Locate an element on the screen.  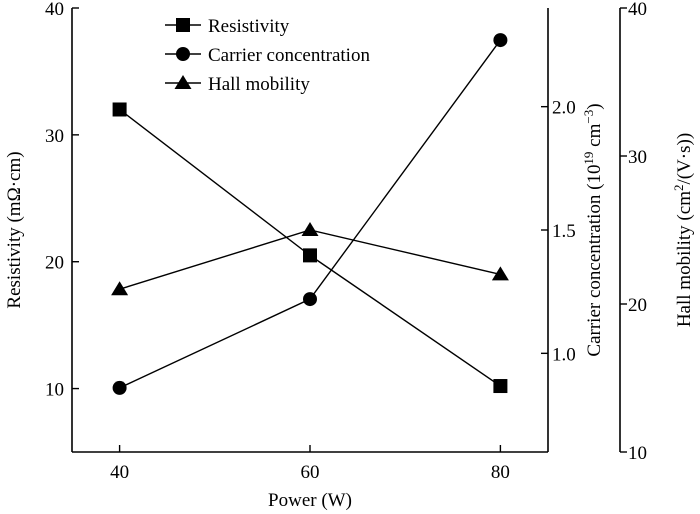
legend-item-resistivity: Resistivity is located at coordinates (227, 26).